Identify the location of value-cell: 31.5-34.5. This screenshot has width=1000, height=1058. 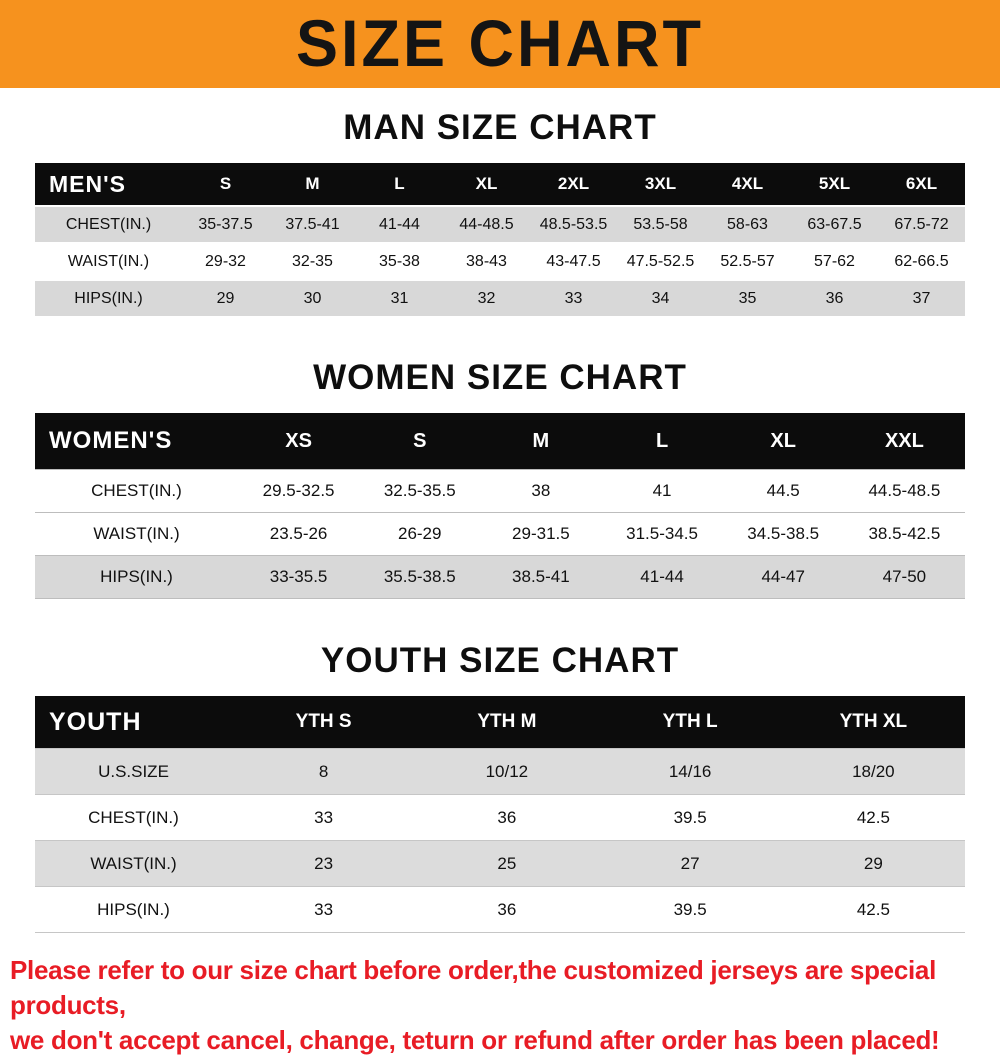
(662, 533).